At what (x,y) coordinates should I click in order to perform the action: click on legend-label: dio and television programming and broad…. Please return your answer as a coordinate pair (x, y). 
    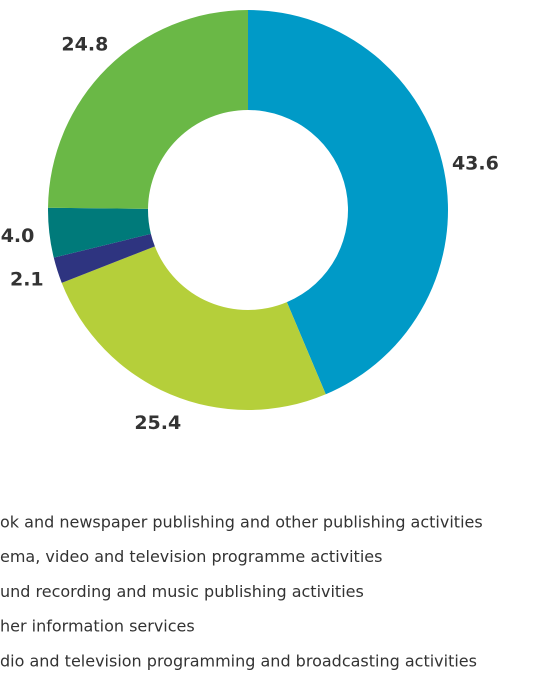
    Looking at the image, I should click on (238, 660).